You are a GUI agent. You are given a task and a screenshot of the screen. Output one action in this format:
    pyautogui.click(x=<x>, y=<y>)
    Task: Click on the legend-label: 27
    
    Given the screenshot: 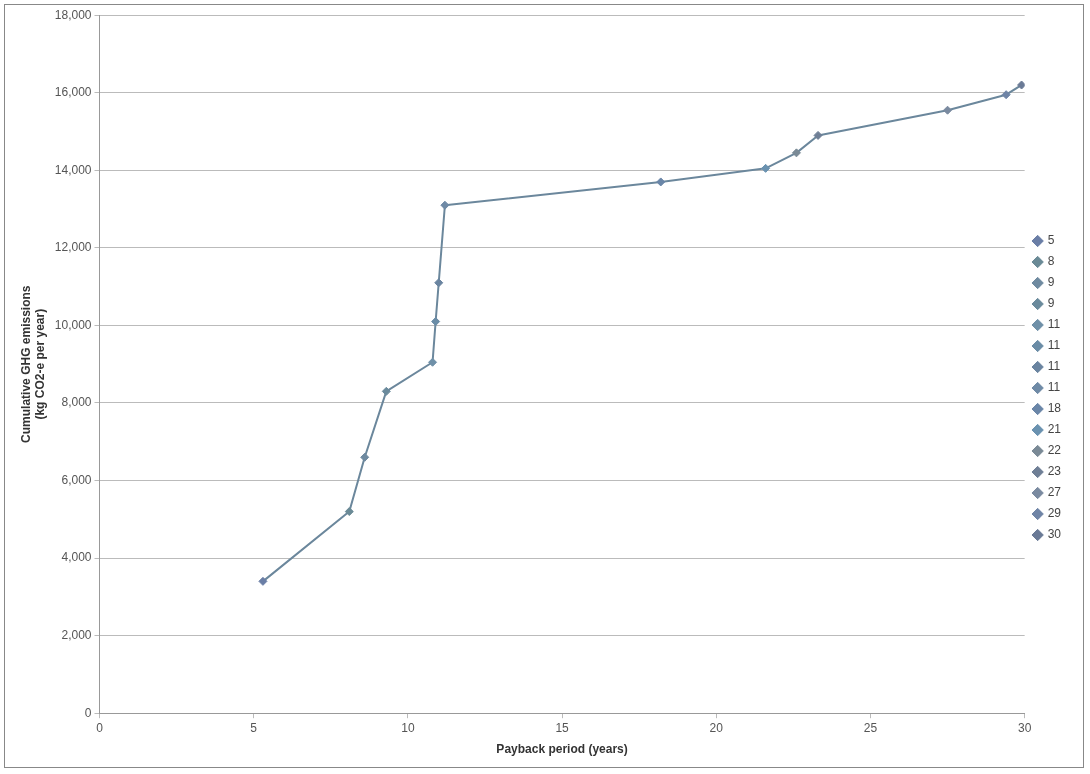 What is the action you would take?
    pyautogui.click(x=1054, y=492)
    